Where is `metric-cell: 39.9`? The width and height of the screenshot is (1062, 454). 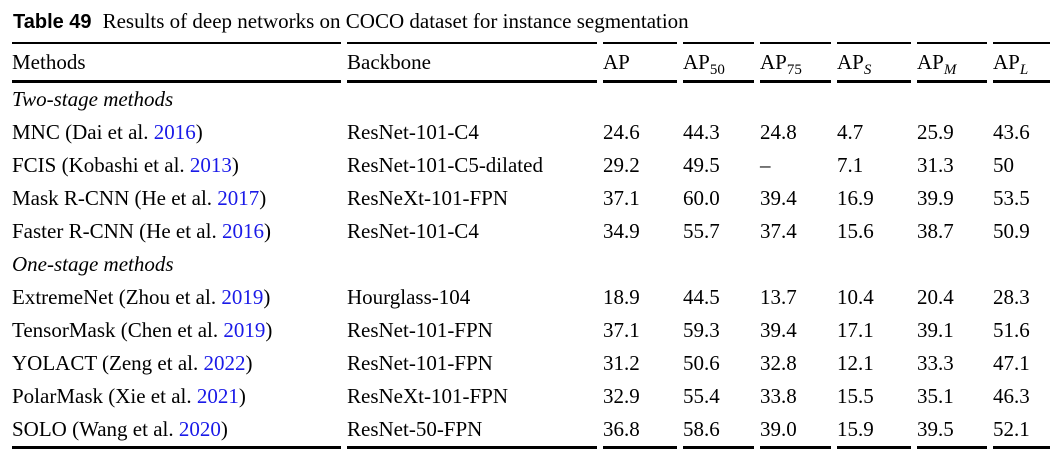 metric-cell: 39.9 is located at coordinates (935, 198).